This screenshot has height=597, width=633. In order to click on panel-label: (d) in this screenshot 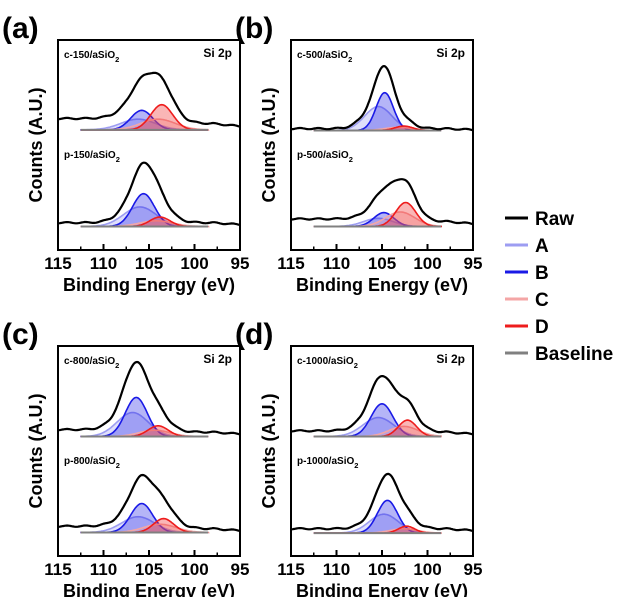, I will do `click(254, 334)`.